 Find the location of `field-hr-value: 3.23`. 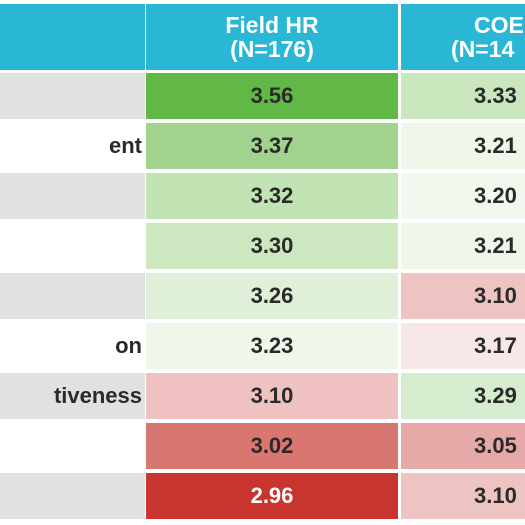

field-hr-value: 3.23 is located at coordinates (272, 346).